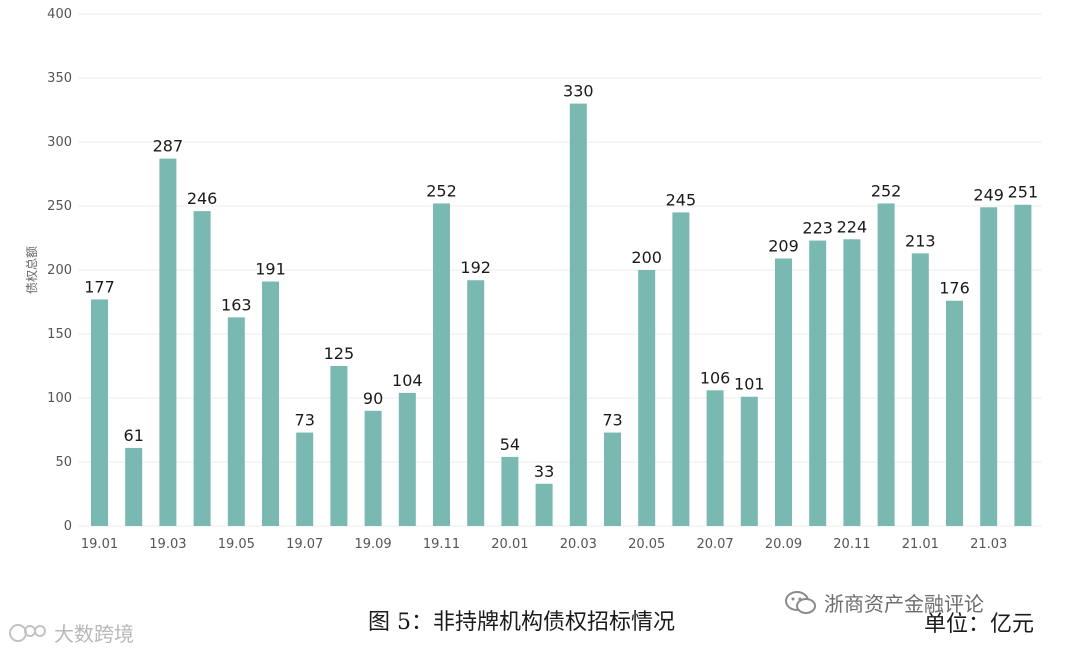  I want to click on data-label: 200, so click(646, 257).